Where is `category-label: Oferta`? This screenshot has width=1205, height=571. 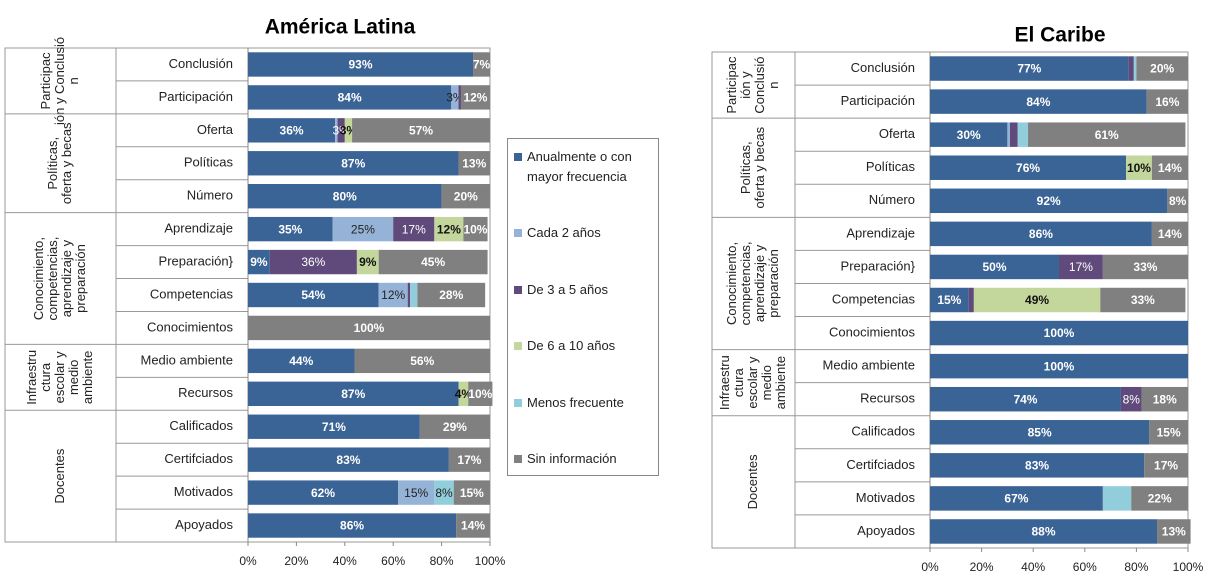
category-label: Oferta is located at coordinates (897, 133).